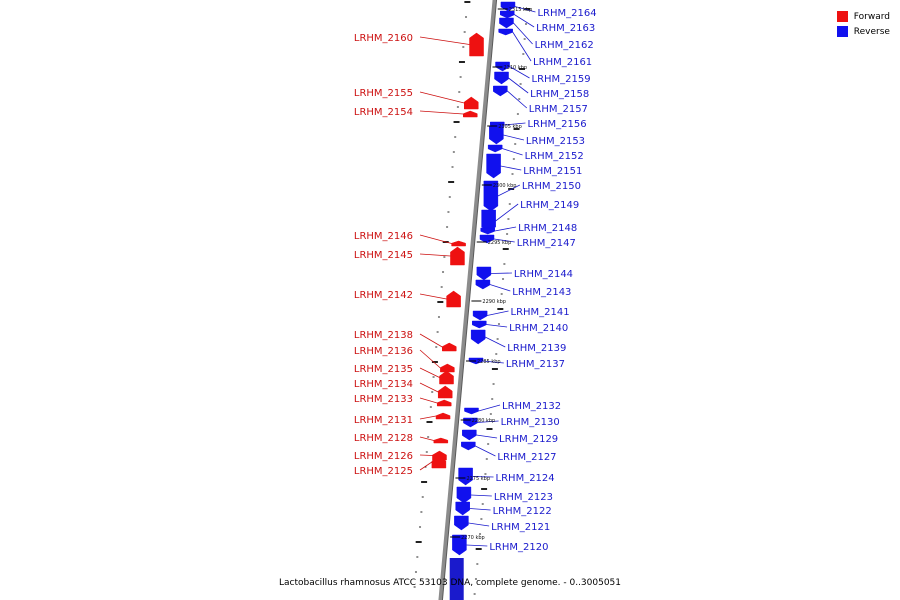 The height and width of the screenshot is (600, 900). I want to click on reverse-gene-label: LRHM_2162, so click(564, 45).